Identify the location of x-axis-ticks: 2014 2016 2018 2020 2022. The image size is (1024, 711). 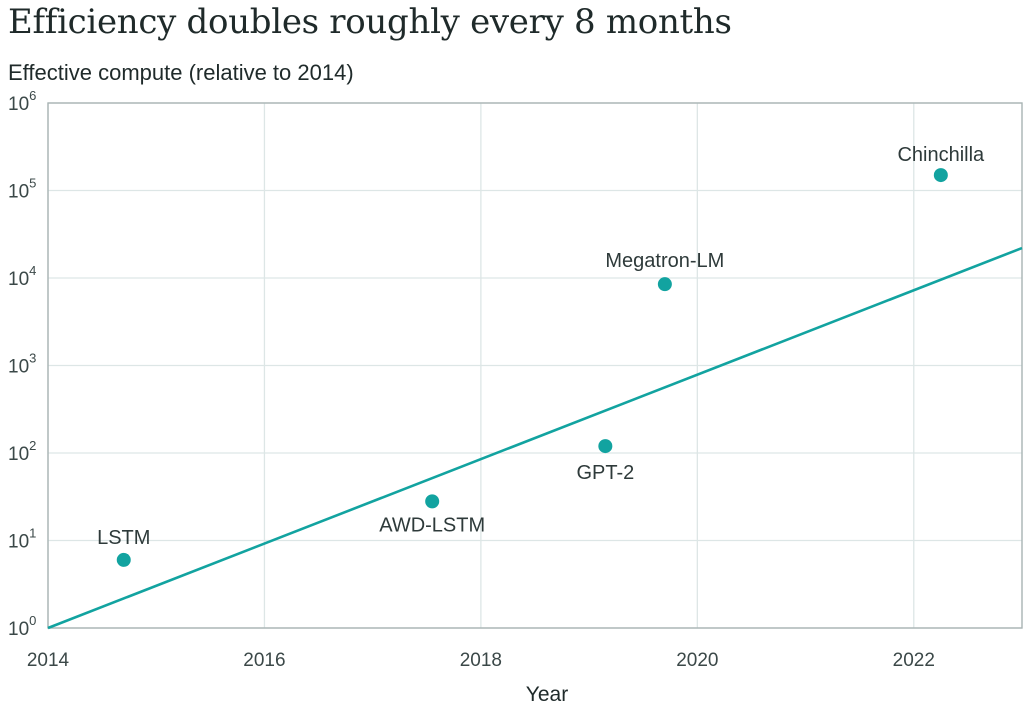
(481, 660).